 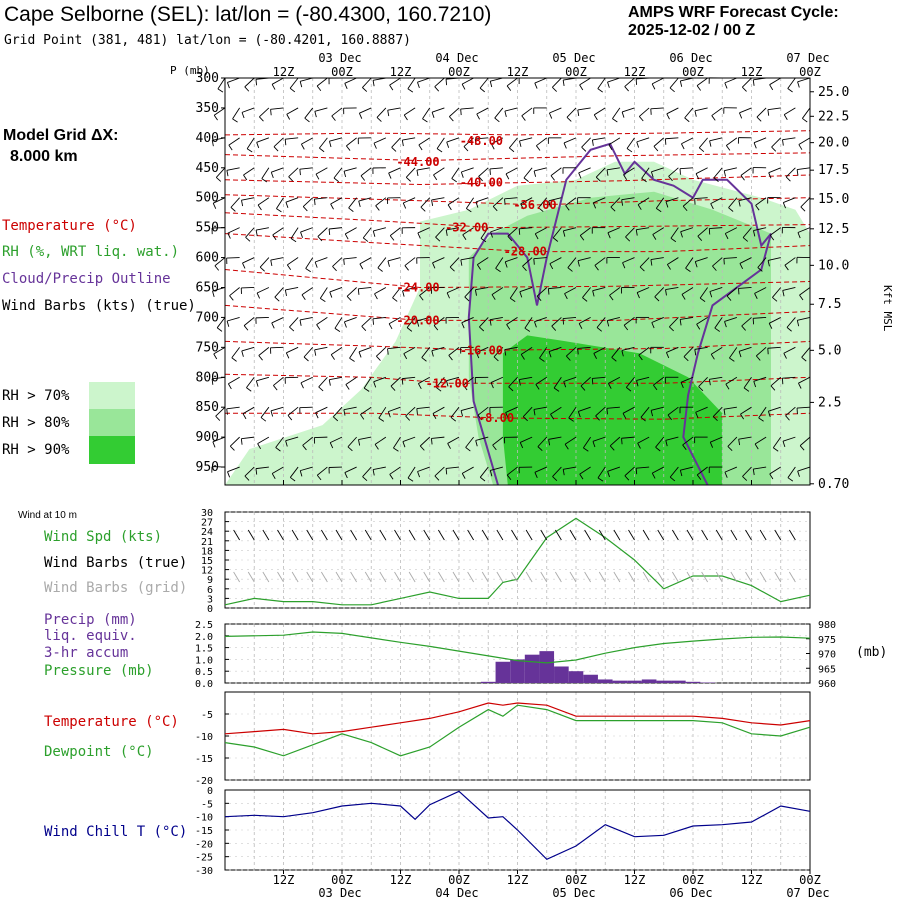 What do you see at coordinates (518, 880) in the screenshot?
I see `time-tick-bottom: 12Z` at bounding box center [518, 880].